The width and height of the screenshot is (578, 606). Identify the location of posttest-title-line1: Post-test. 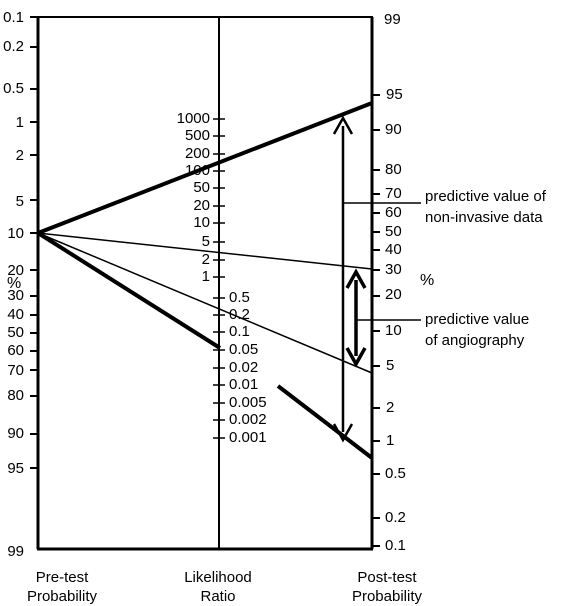
(387, 577).